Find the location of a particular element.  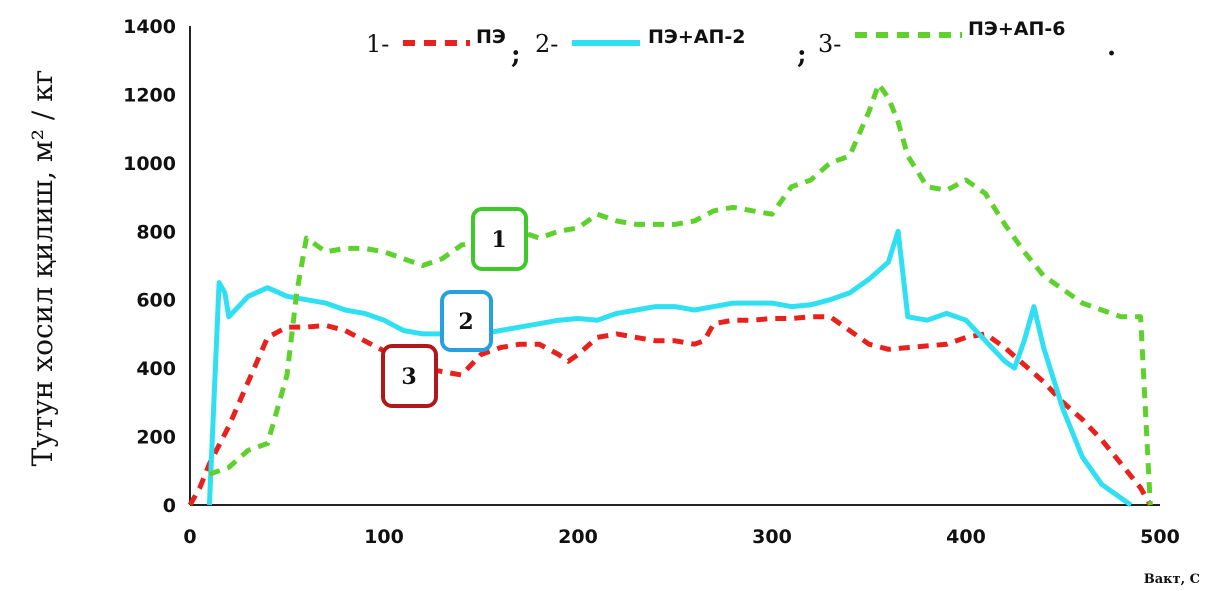

legend: 1- ПЭ ; 2- ПЭ+АП-2 ; 3- ПЭ+АП-6 . is located at coordinates (741, 44).